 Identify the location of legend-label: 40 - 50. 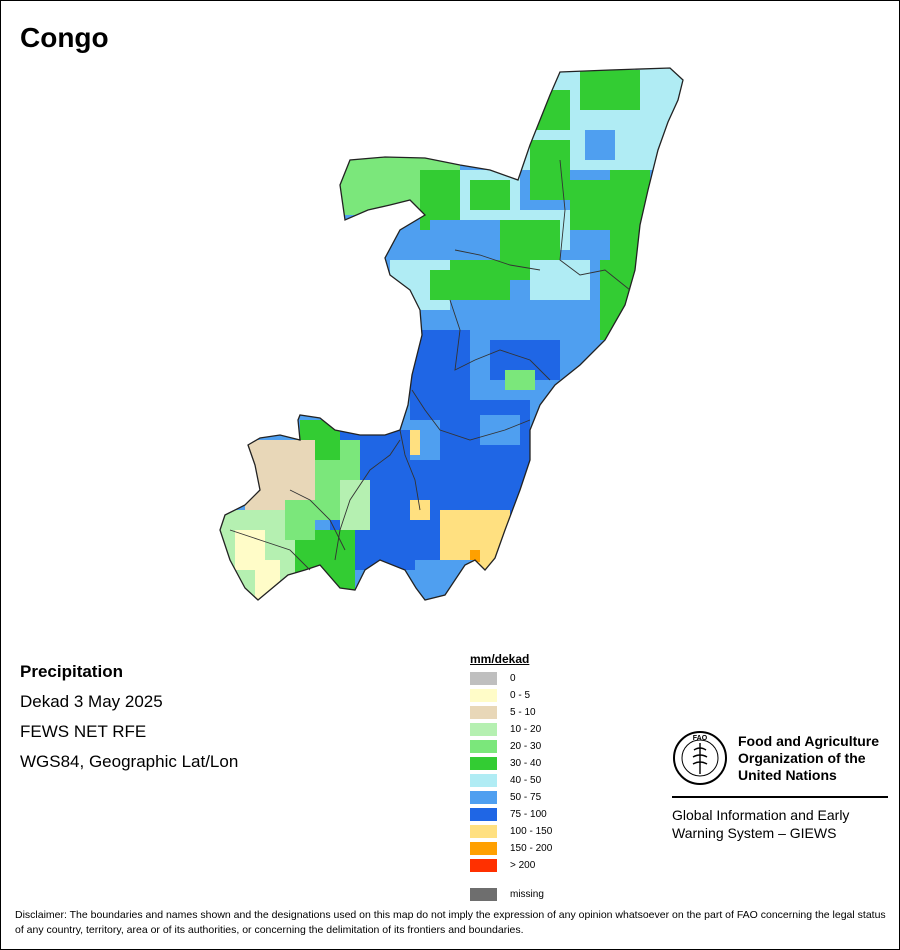
(526, 780).